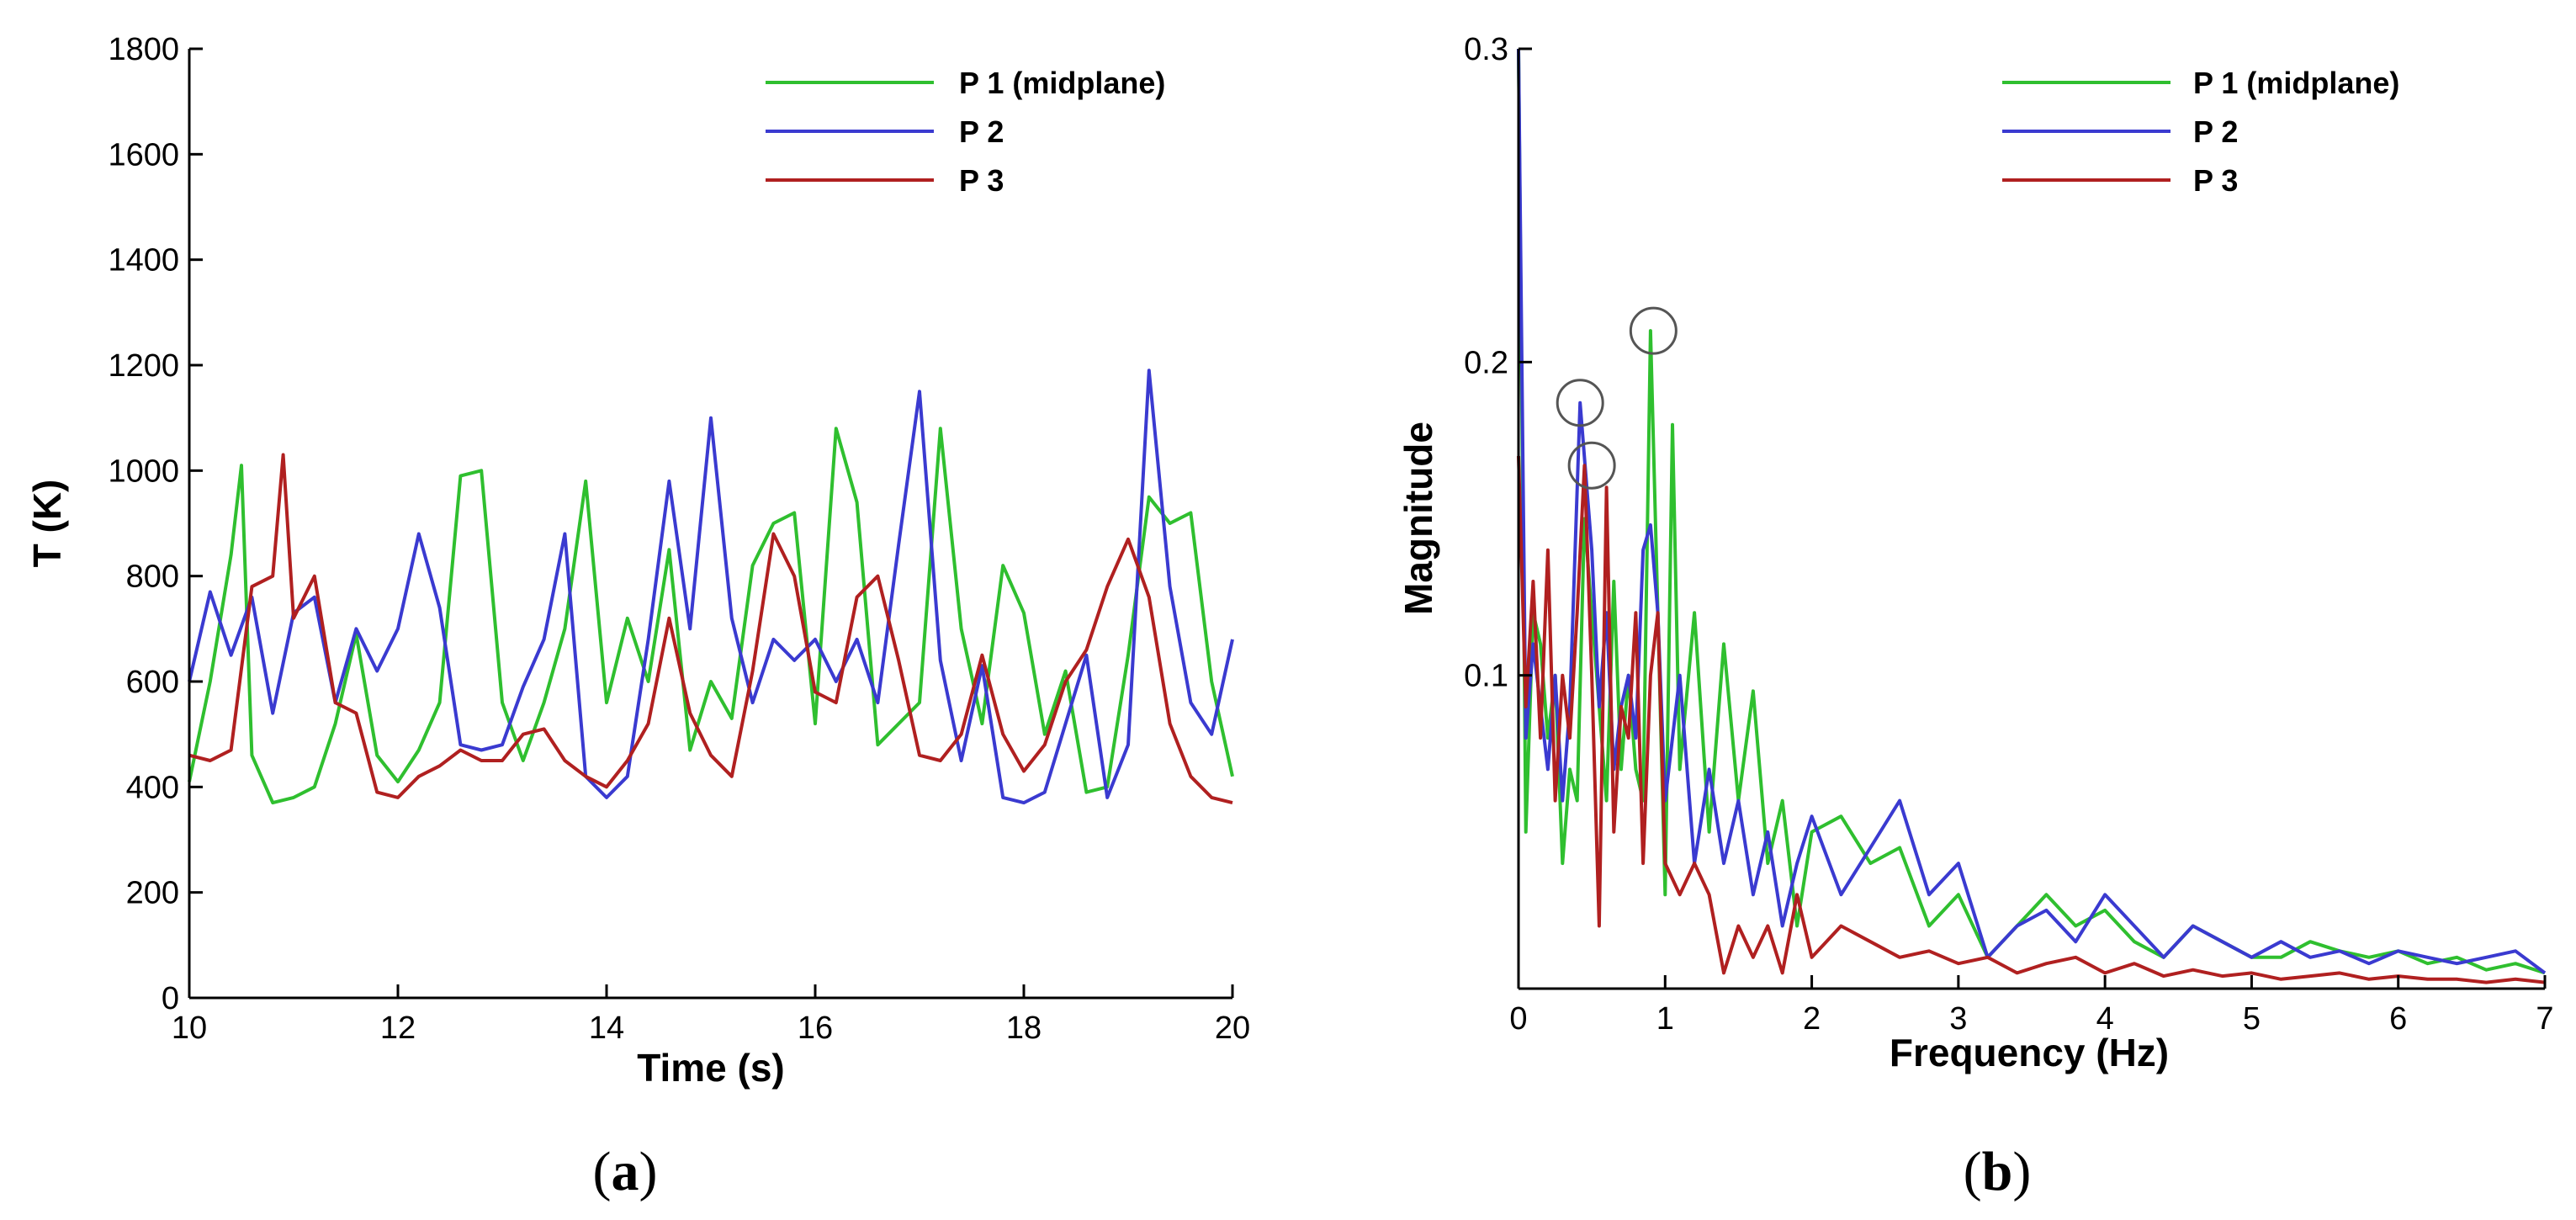 This screenshot has width=2576, height=1220. What do you see at coordinates (398, 1028) in the screenshot?
I see `panel-a-x-tick-label: 12` at bounding box center [398, 1028].